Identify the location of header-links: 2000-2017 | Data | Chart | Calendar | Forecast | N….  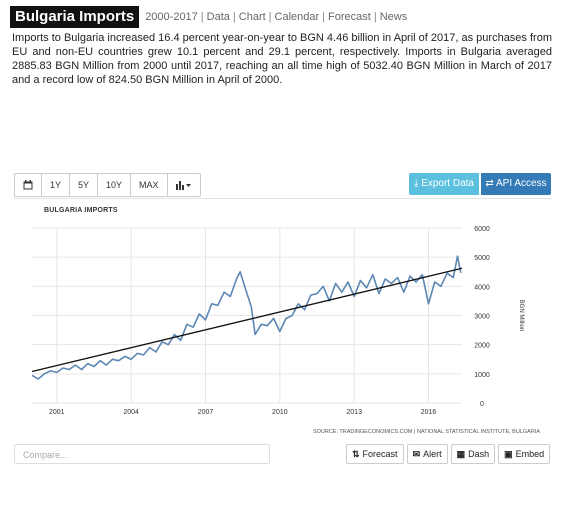
(276, 17).